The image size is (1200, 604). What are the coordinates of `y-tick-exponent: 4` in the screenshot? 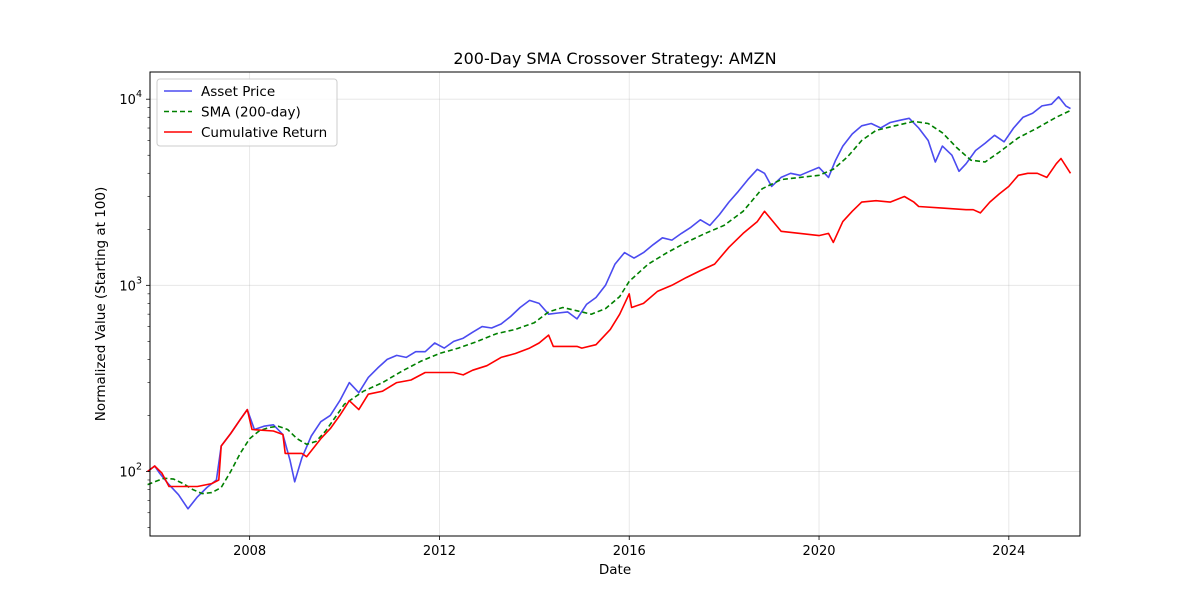 It's located at (139, 94).